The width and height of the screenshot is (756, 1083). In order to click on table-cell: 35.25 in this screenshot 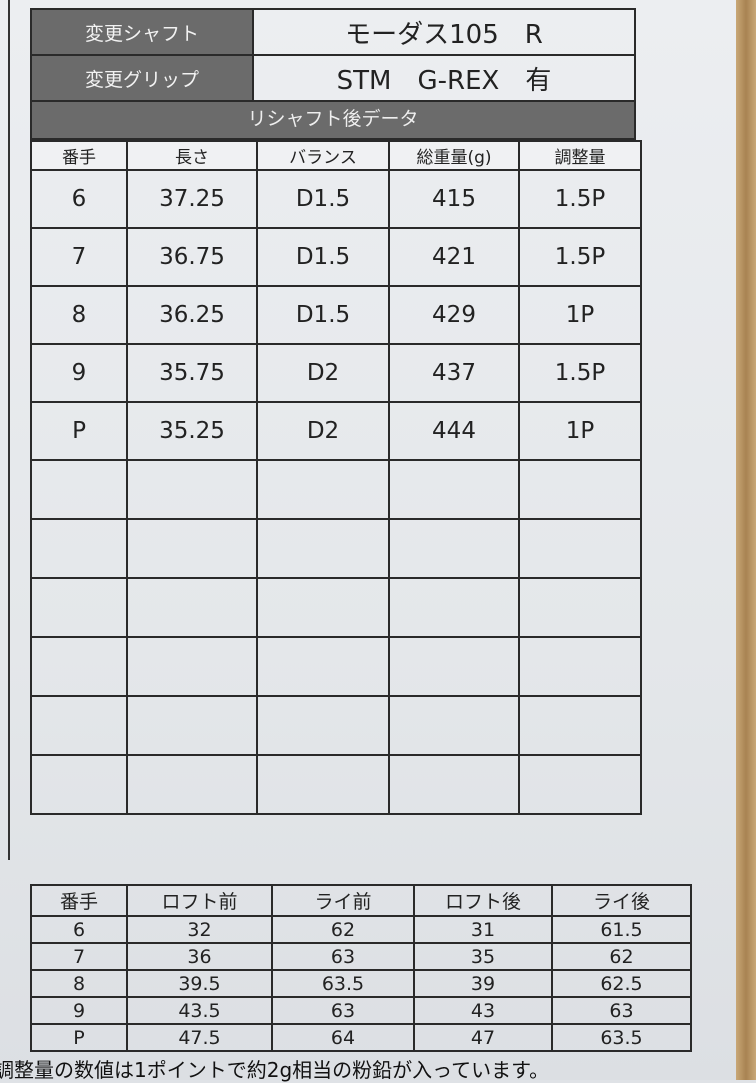, I will do `click(192, 431)`.